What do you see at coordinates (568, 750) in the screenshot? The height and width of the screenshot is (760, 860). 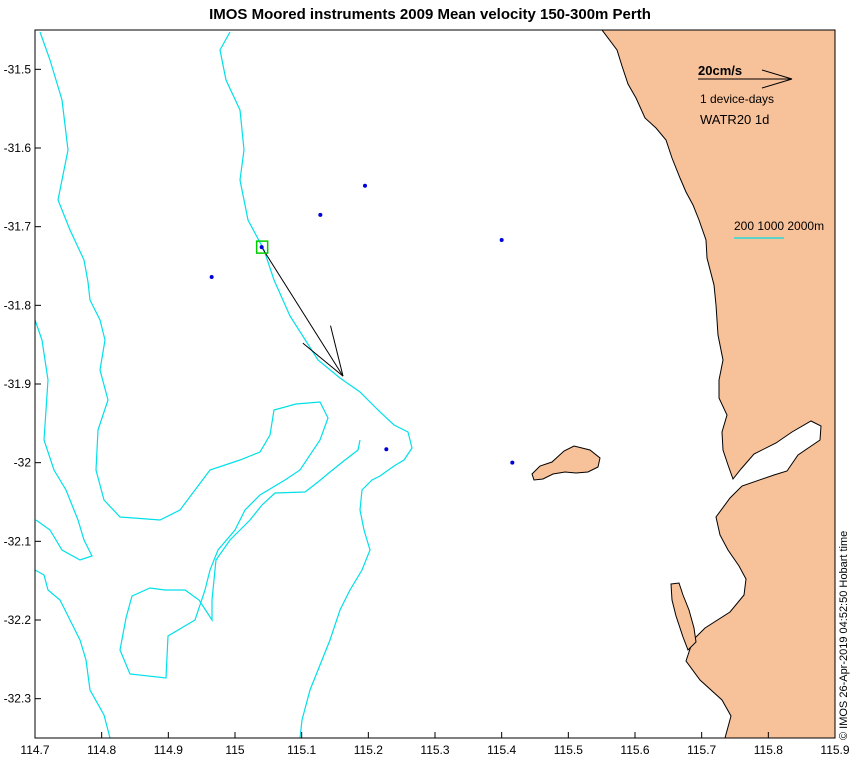 I see `x-tick-label: 115.5` at bounding box center [568, 750].